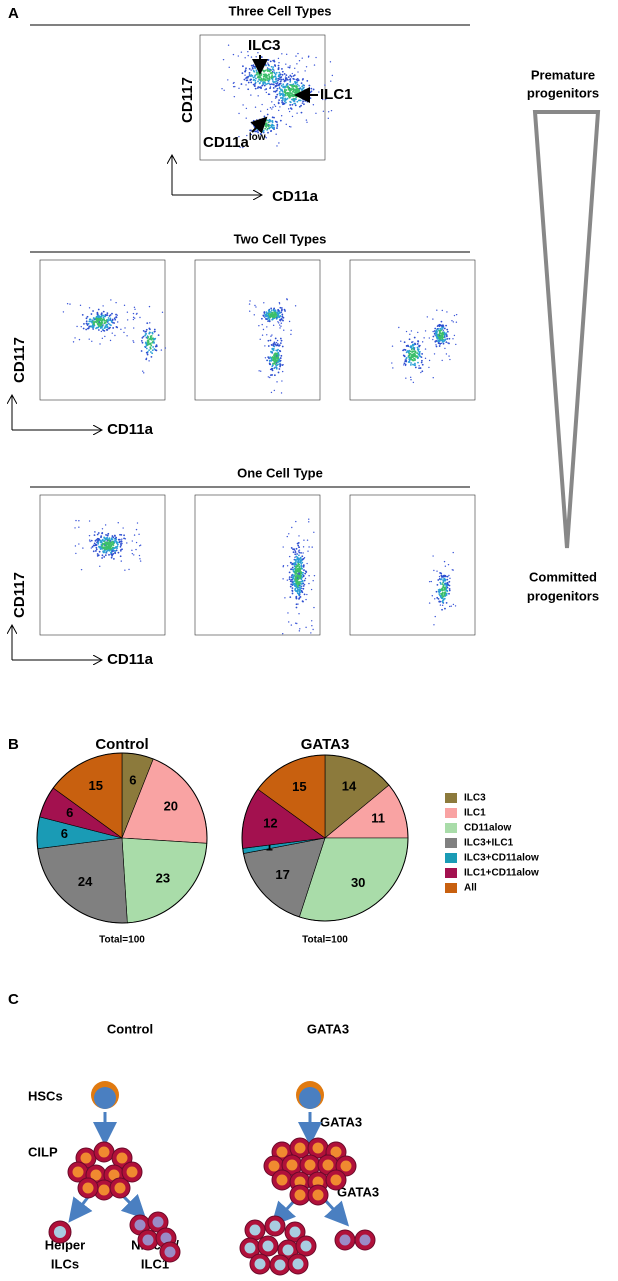 The height and width of the screenshot is (1281, 618). Describe the element at coordinates (475, 813) in the screenshot. I see `legend-label: ILC1` at that location.